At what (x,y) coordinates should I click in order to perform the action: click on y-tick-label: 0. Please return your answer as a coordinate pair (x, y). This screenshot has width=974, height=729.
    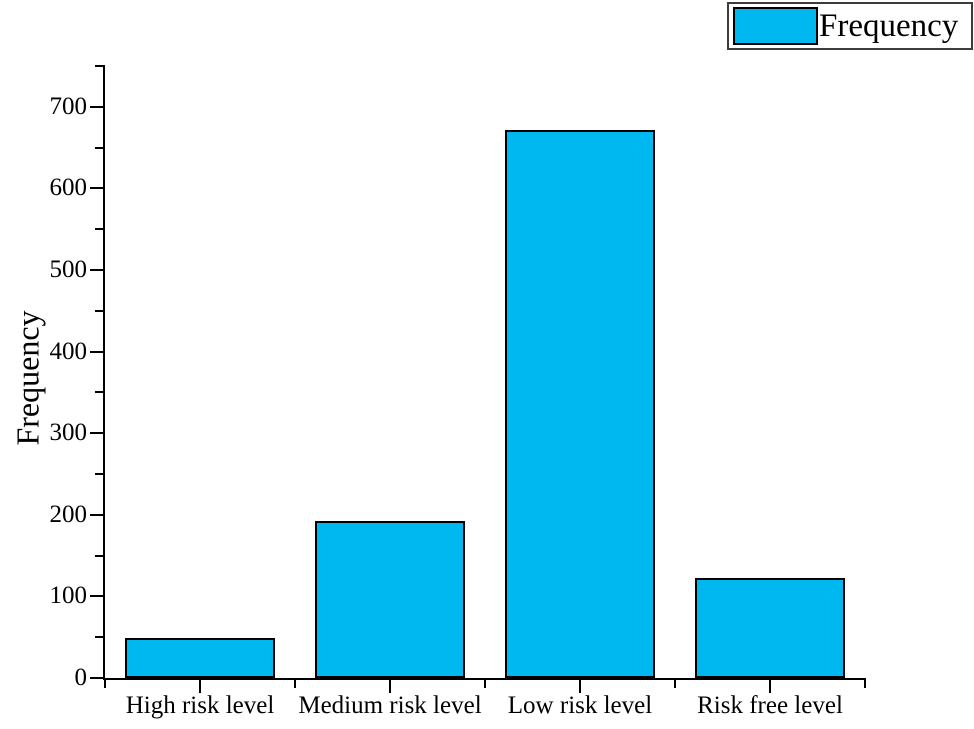
    Looking at the image, I should click on (81, 677).